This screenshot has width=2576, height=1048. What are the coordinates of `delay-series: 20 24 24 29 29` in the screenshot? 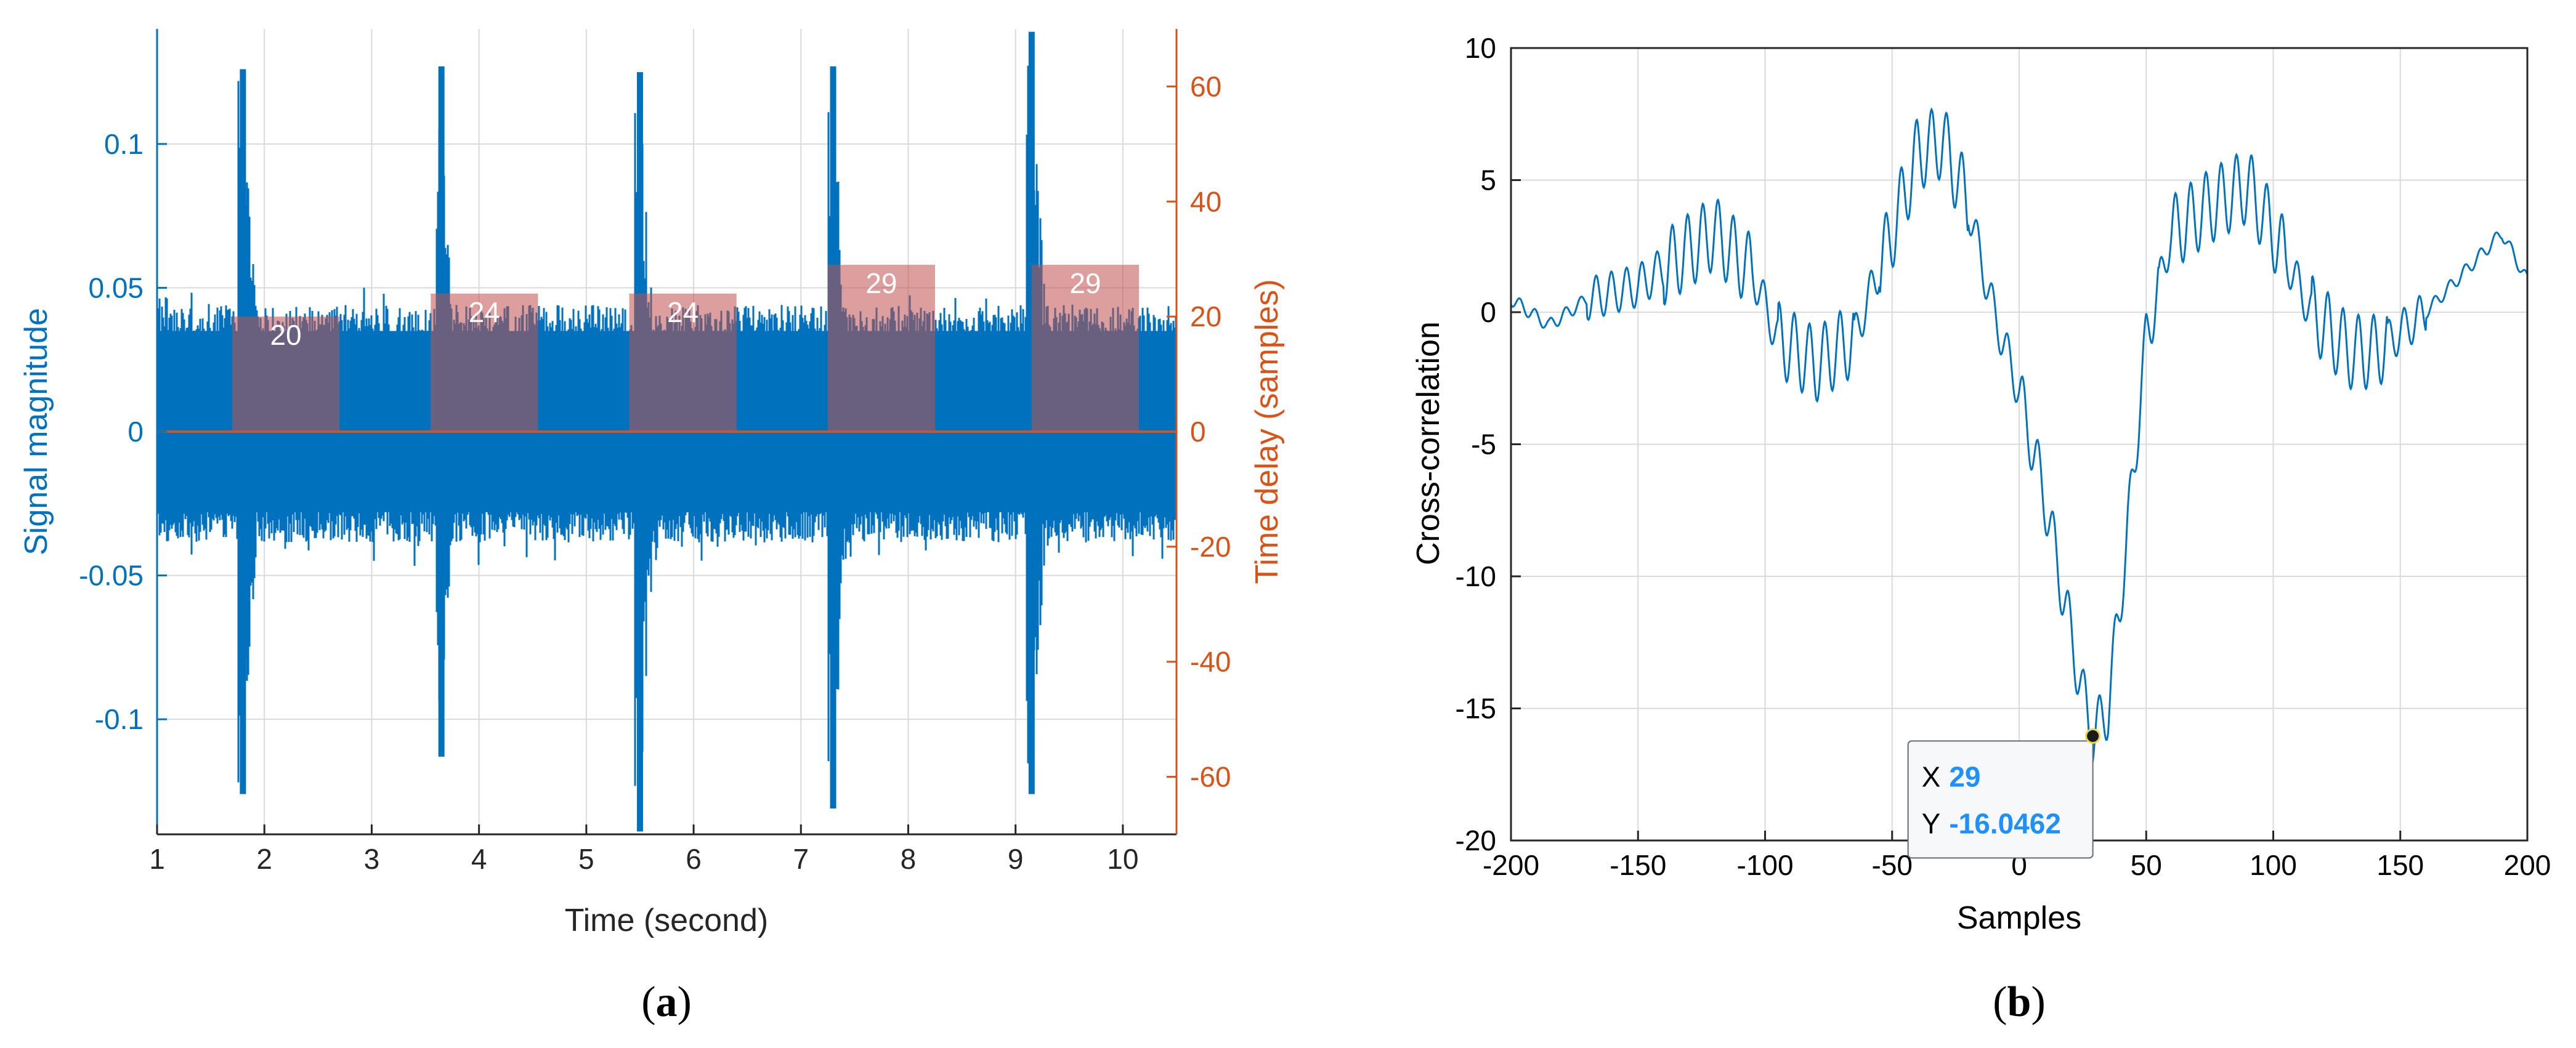 It's located at (667, 349).